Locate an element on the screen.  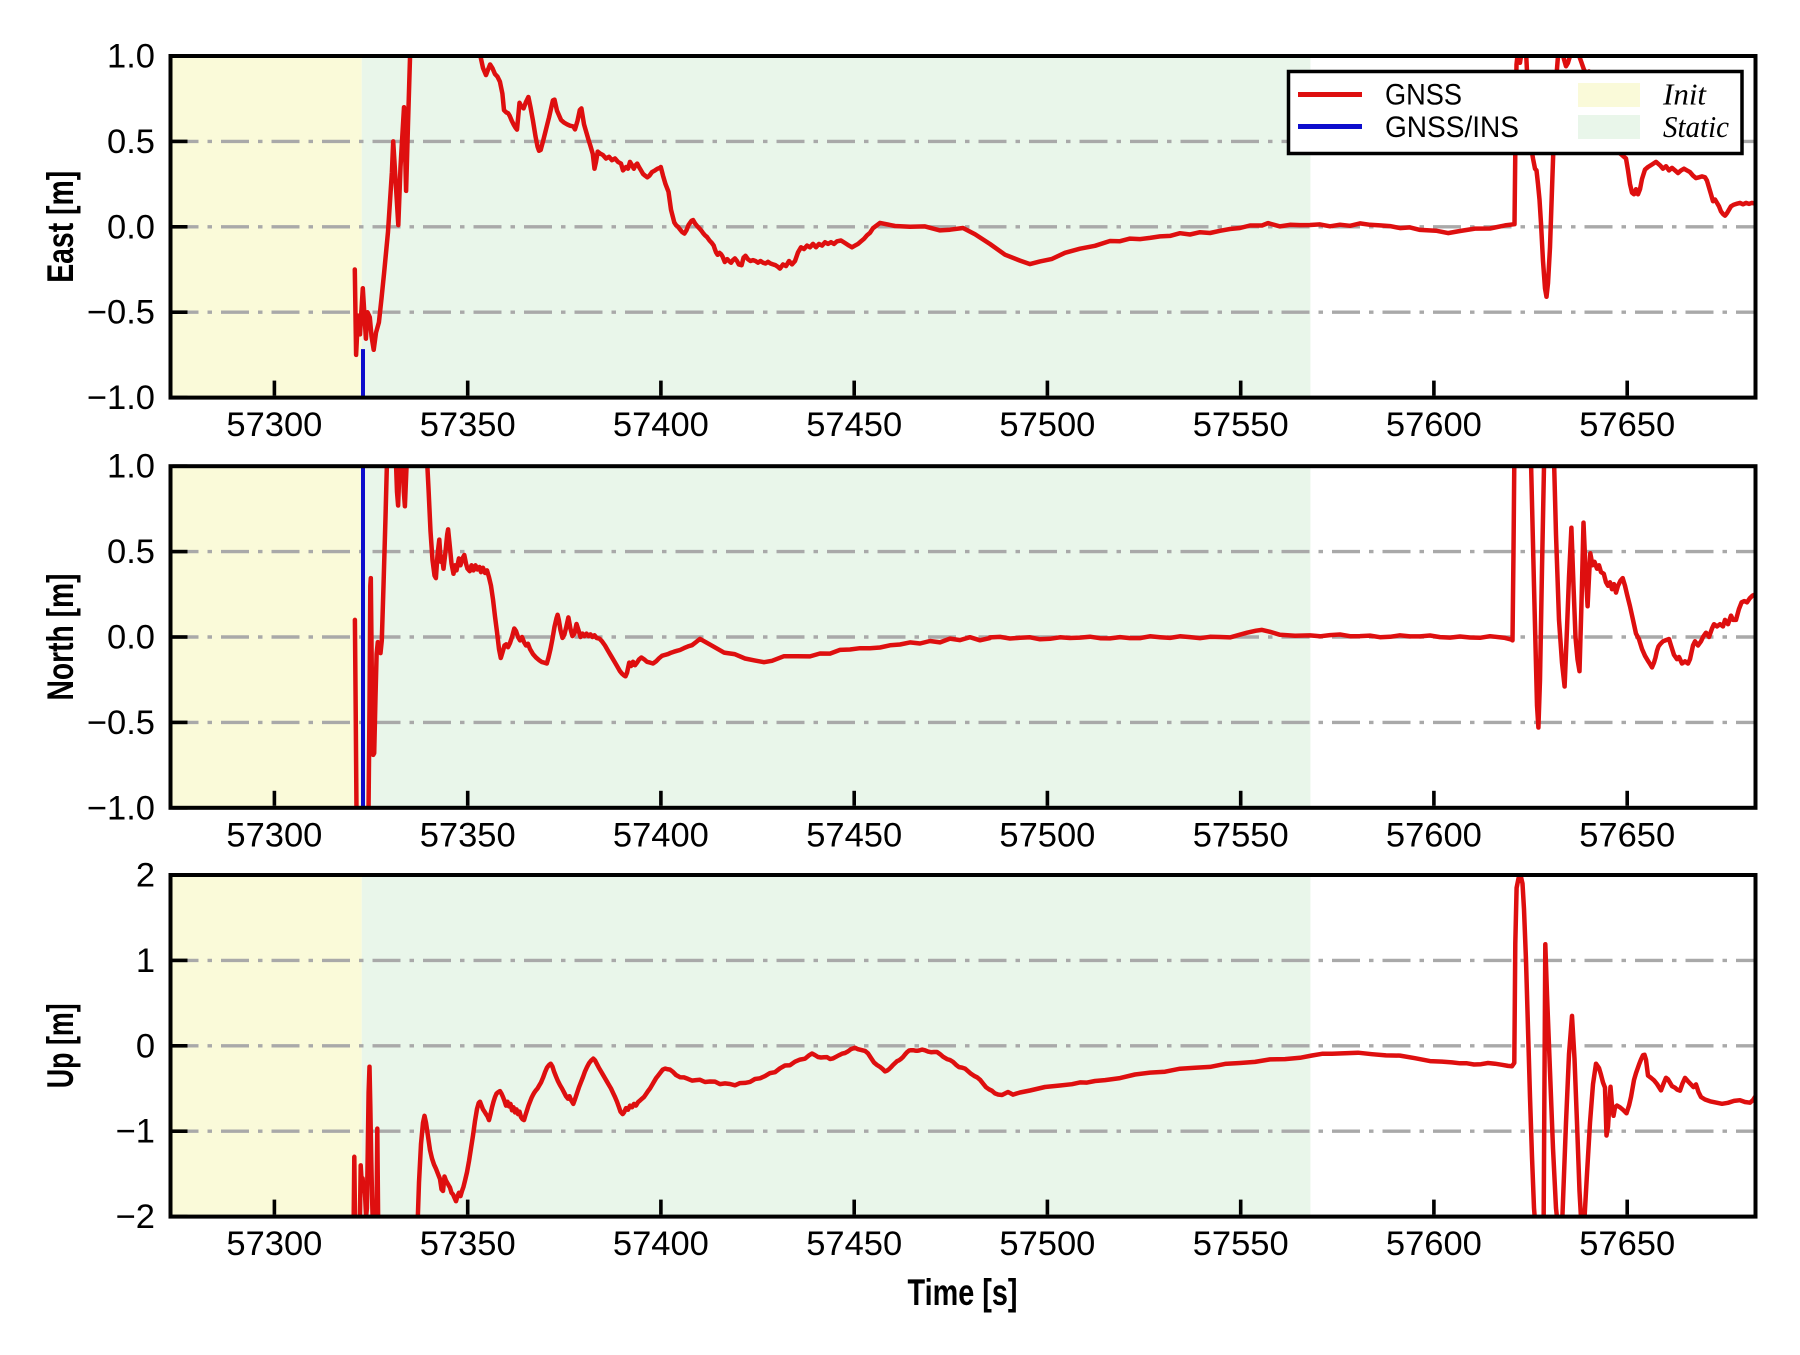
svg-text: GNSS is located at coordinates (1423, 95).